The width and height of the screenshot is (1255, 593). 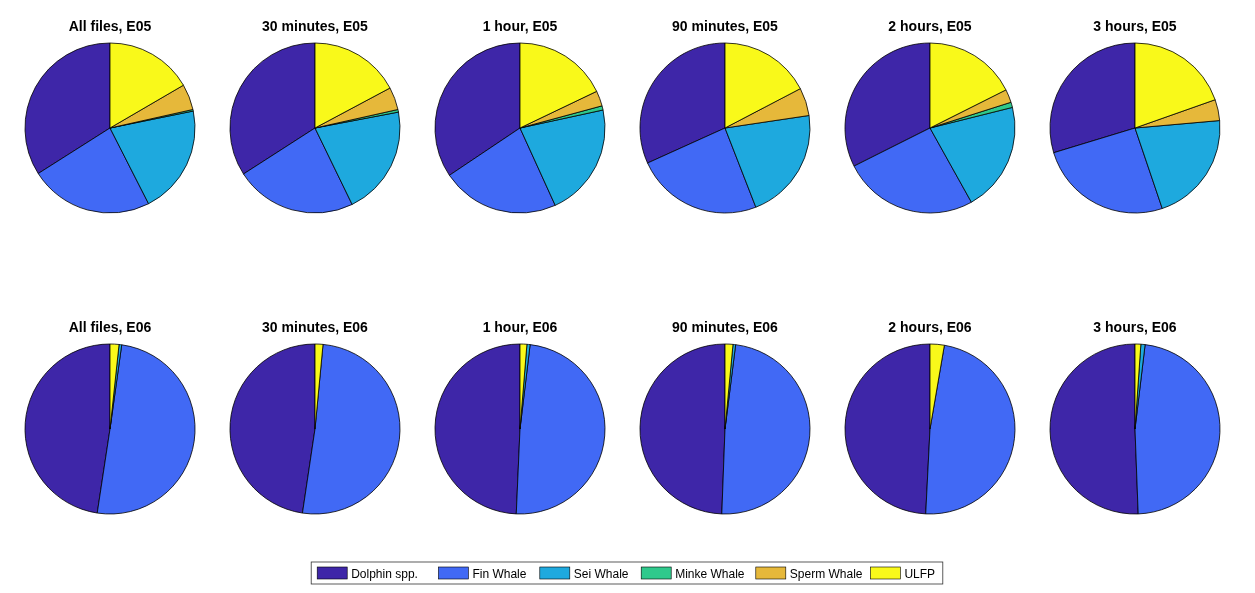 What do you see at coordinates (110, 26) in the screenshot?
I see `chart-title: All files, E05` at bounding box center [110, 26].